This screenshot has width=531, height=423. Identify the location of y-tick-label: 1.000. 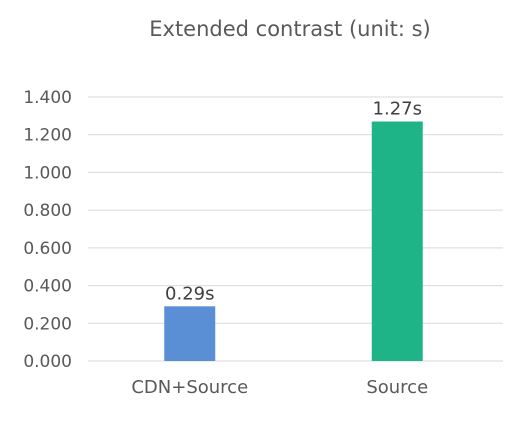
(47, 173).